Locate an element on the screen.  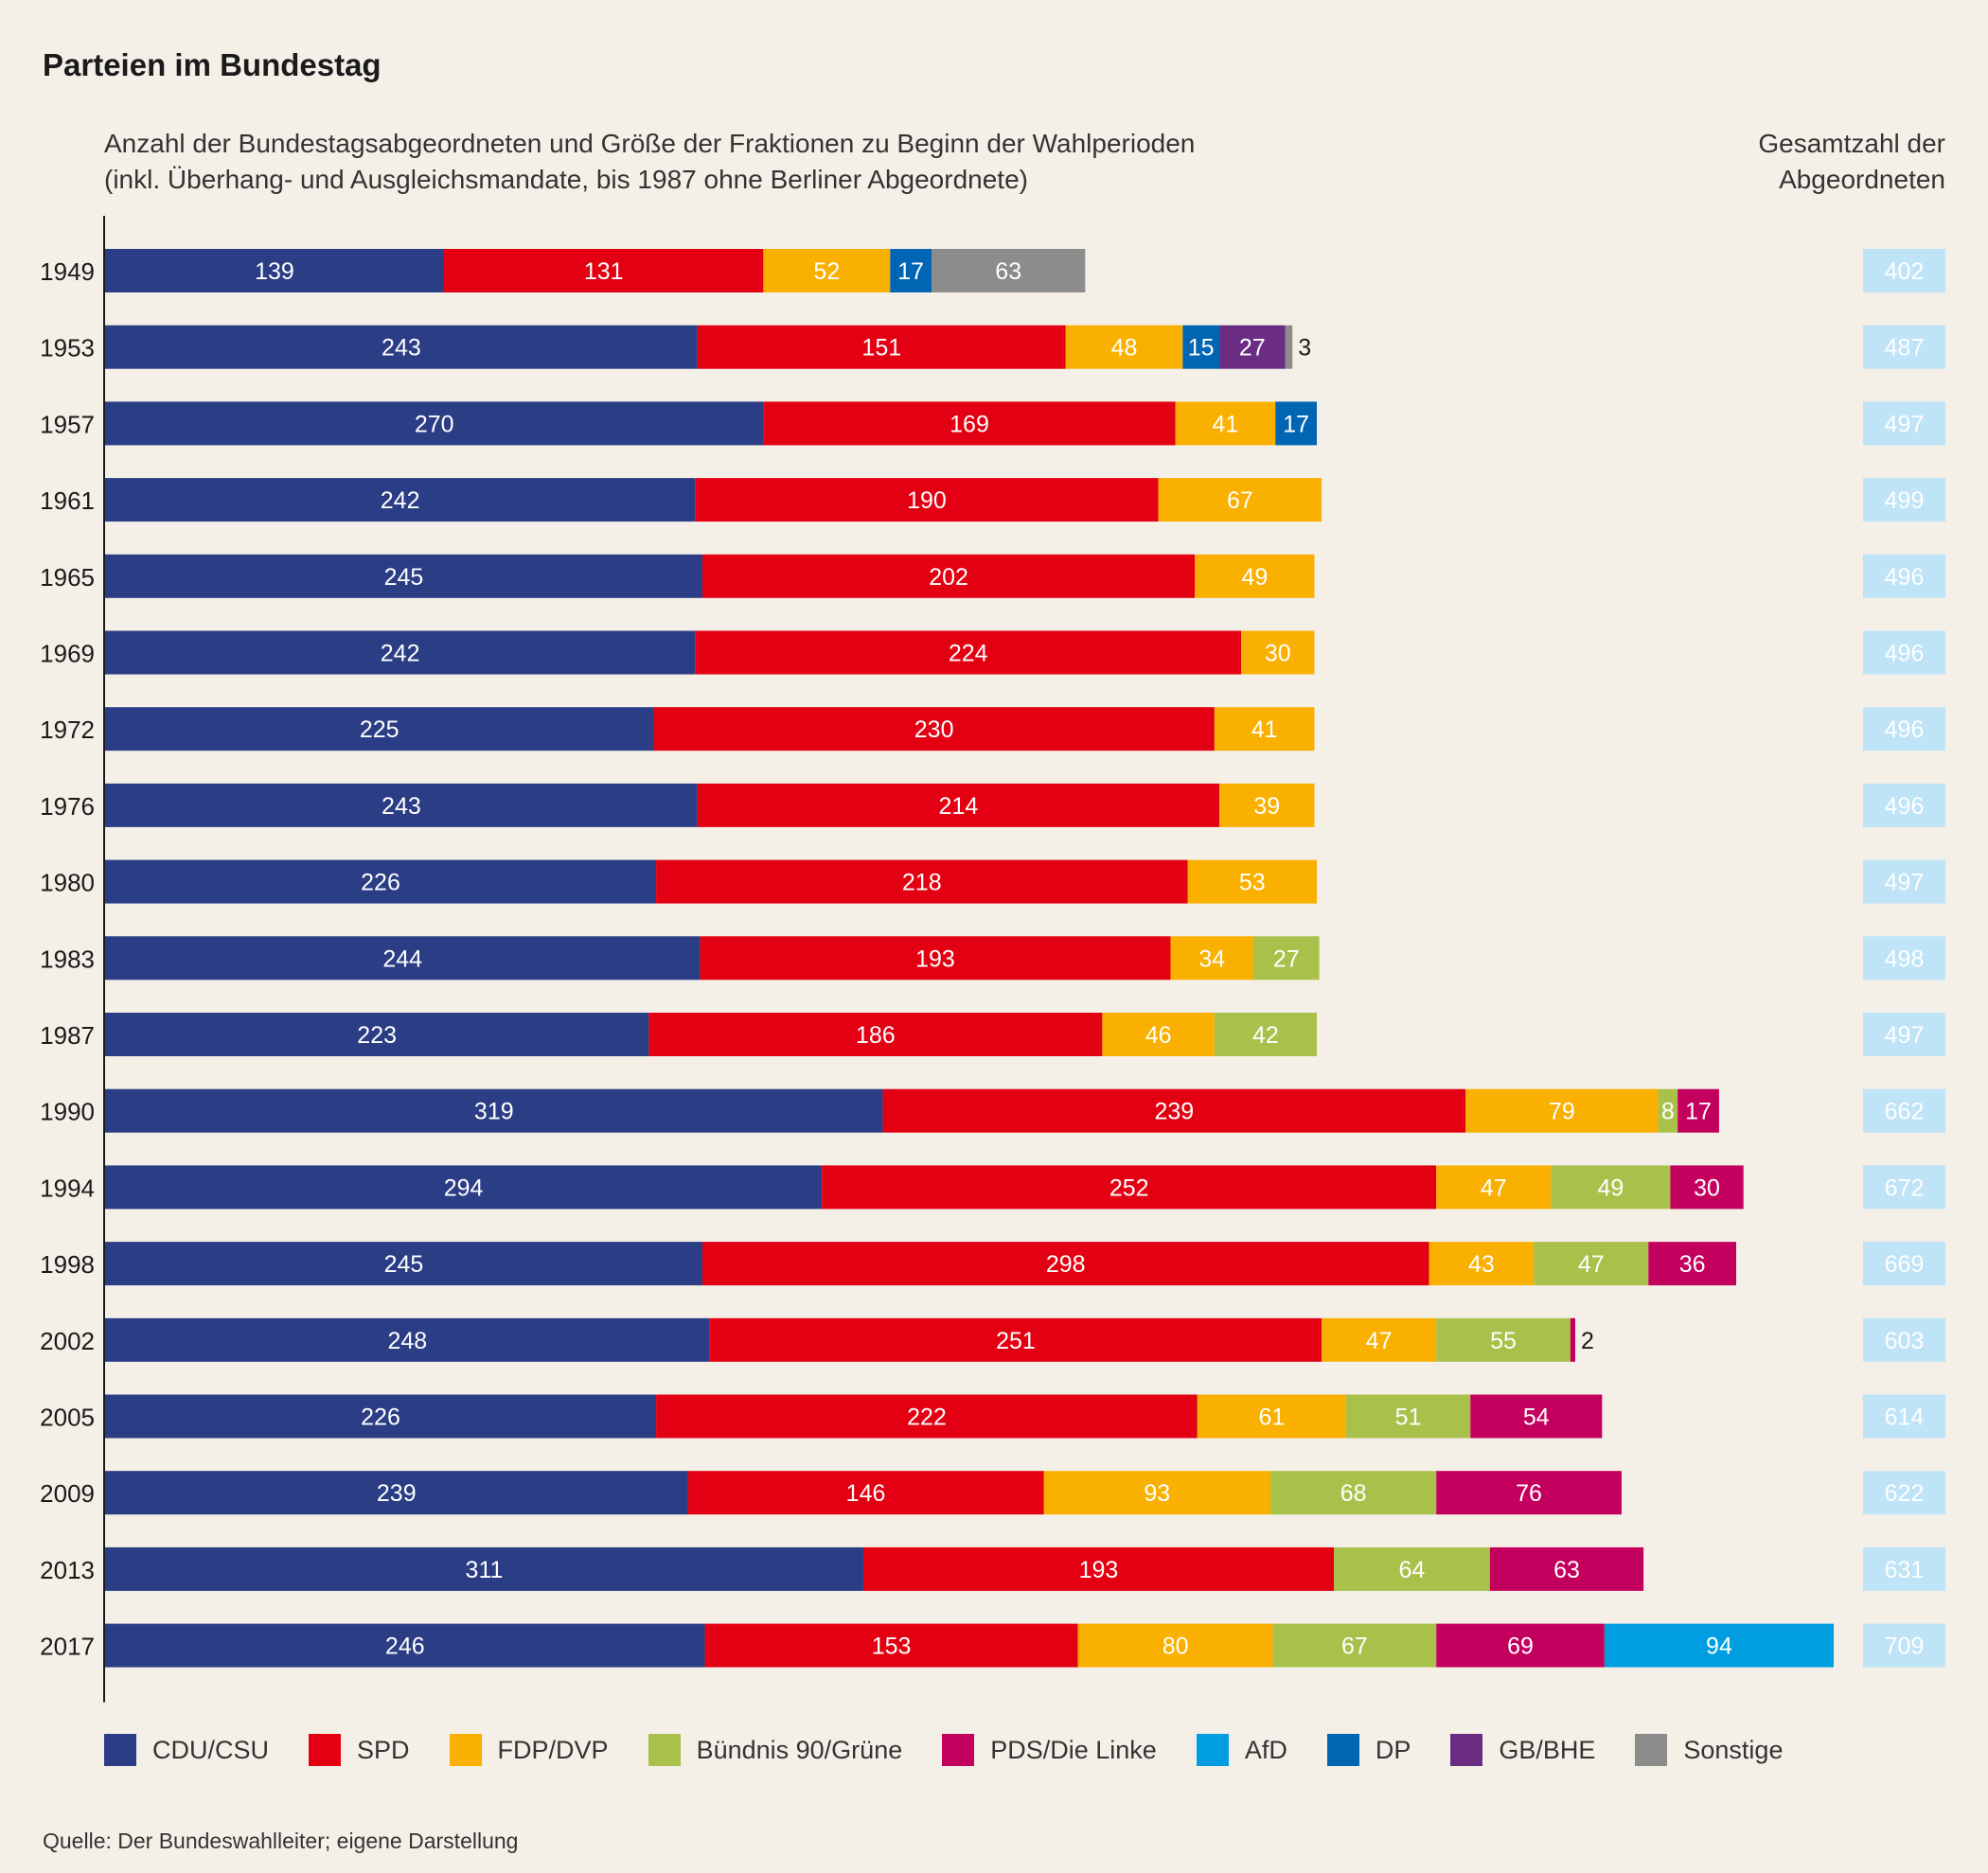
bar-value-label: 36 is located at coordinates (1692, 1264).